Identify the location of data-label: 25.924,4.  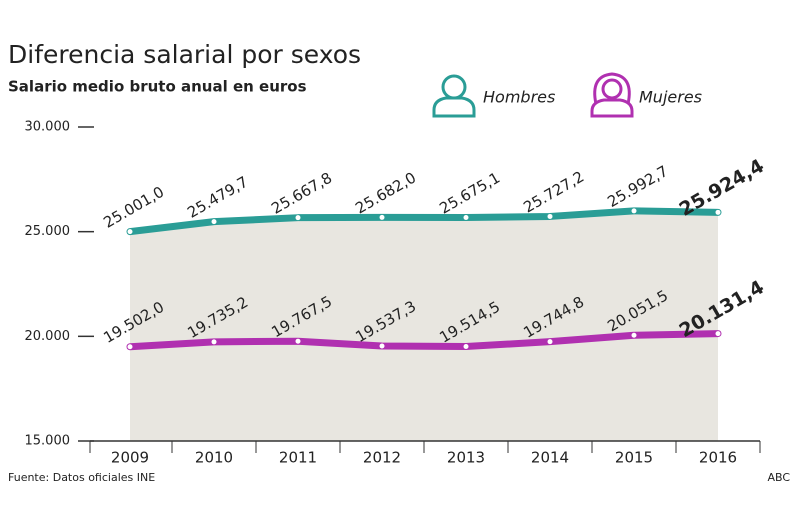
(722, 188).